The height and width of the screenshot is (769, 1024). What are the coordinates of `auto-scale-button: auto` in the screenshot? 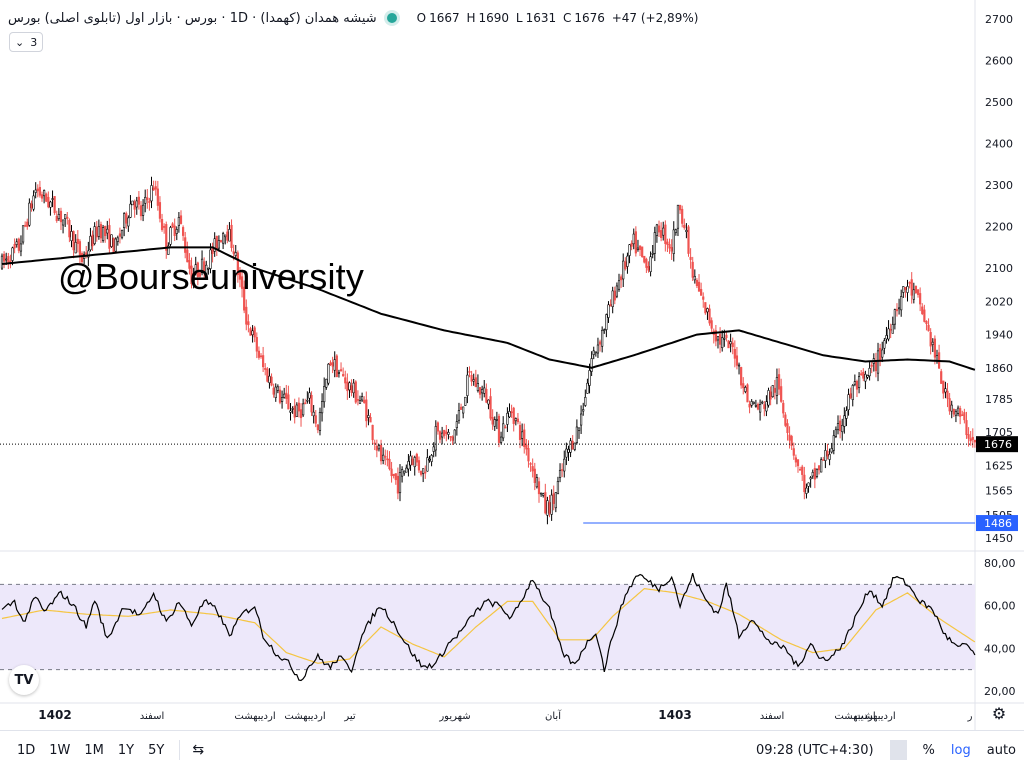 It's located at (1001, 750).